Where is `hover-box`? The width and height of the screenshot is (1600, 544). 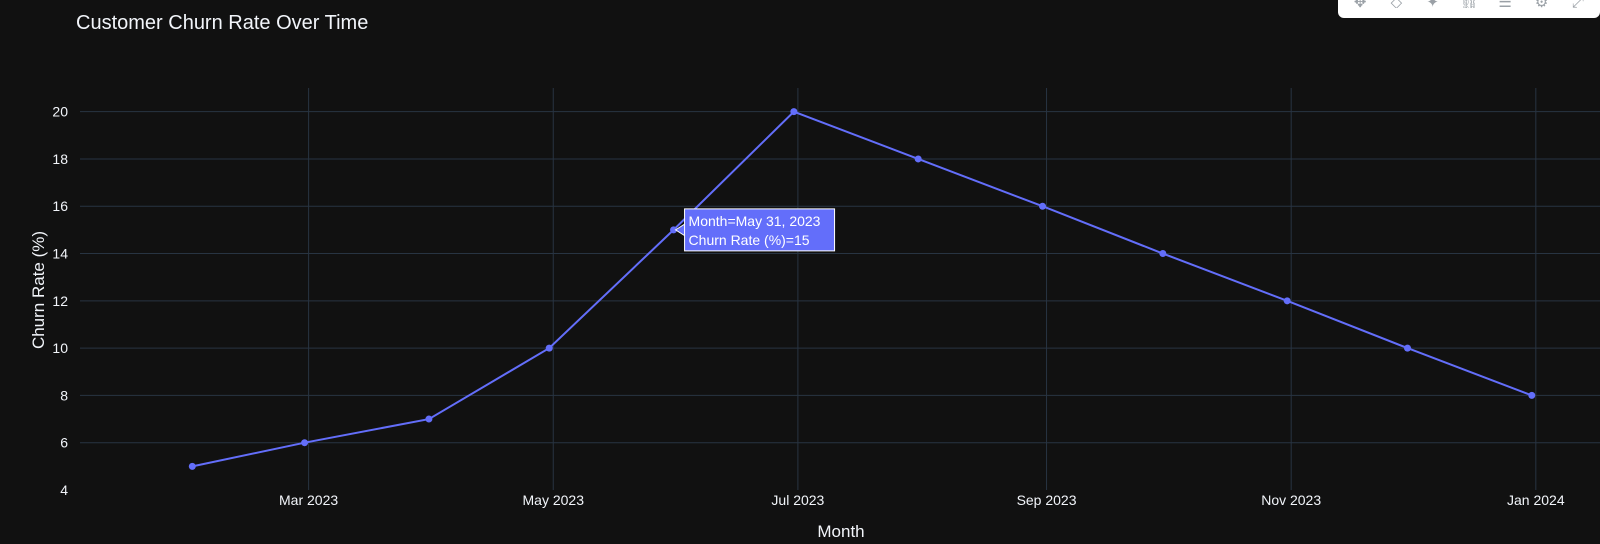 hover-box is located at coordinates (760, 230).